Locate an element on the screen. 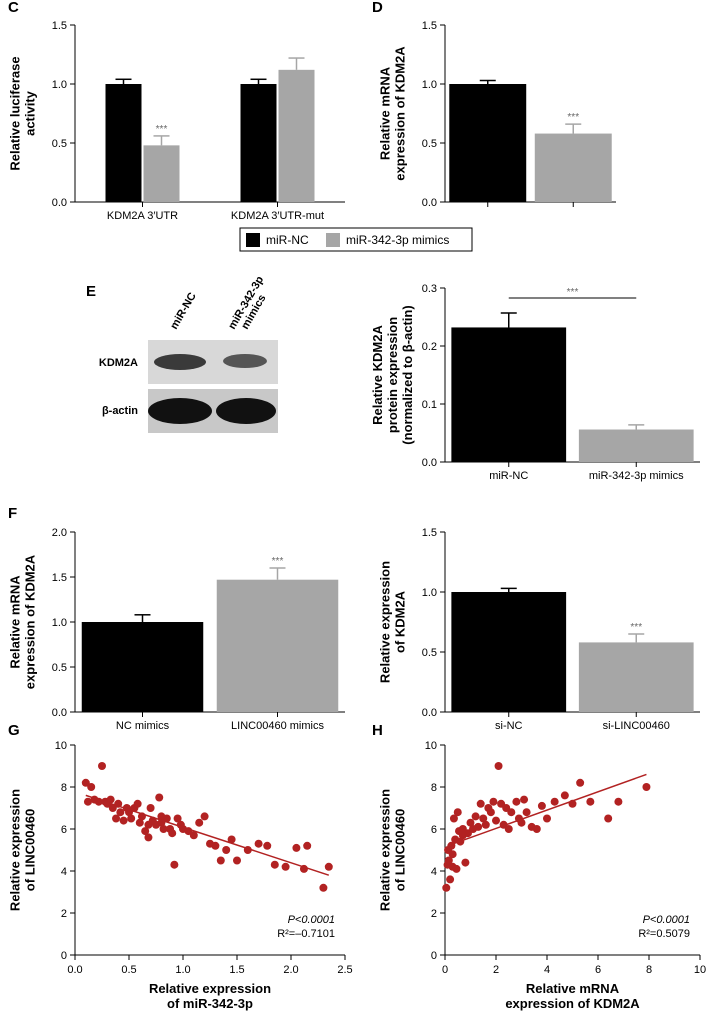  x-tick-label: 6 is located at coordinates (598, 970).